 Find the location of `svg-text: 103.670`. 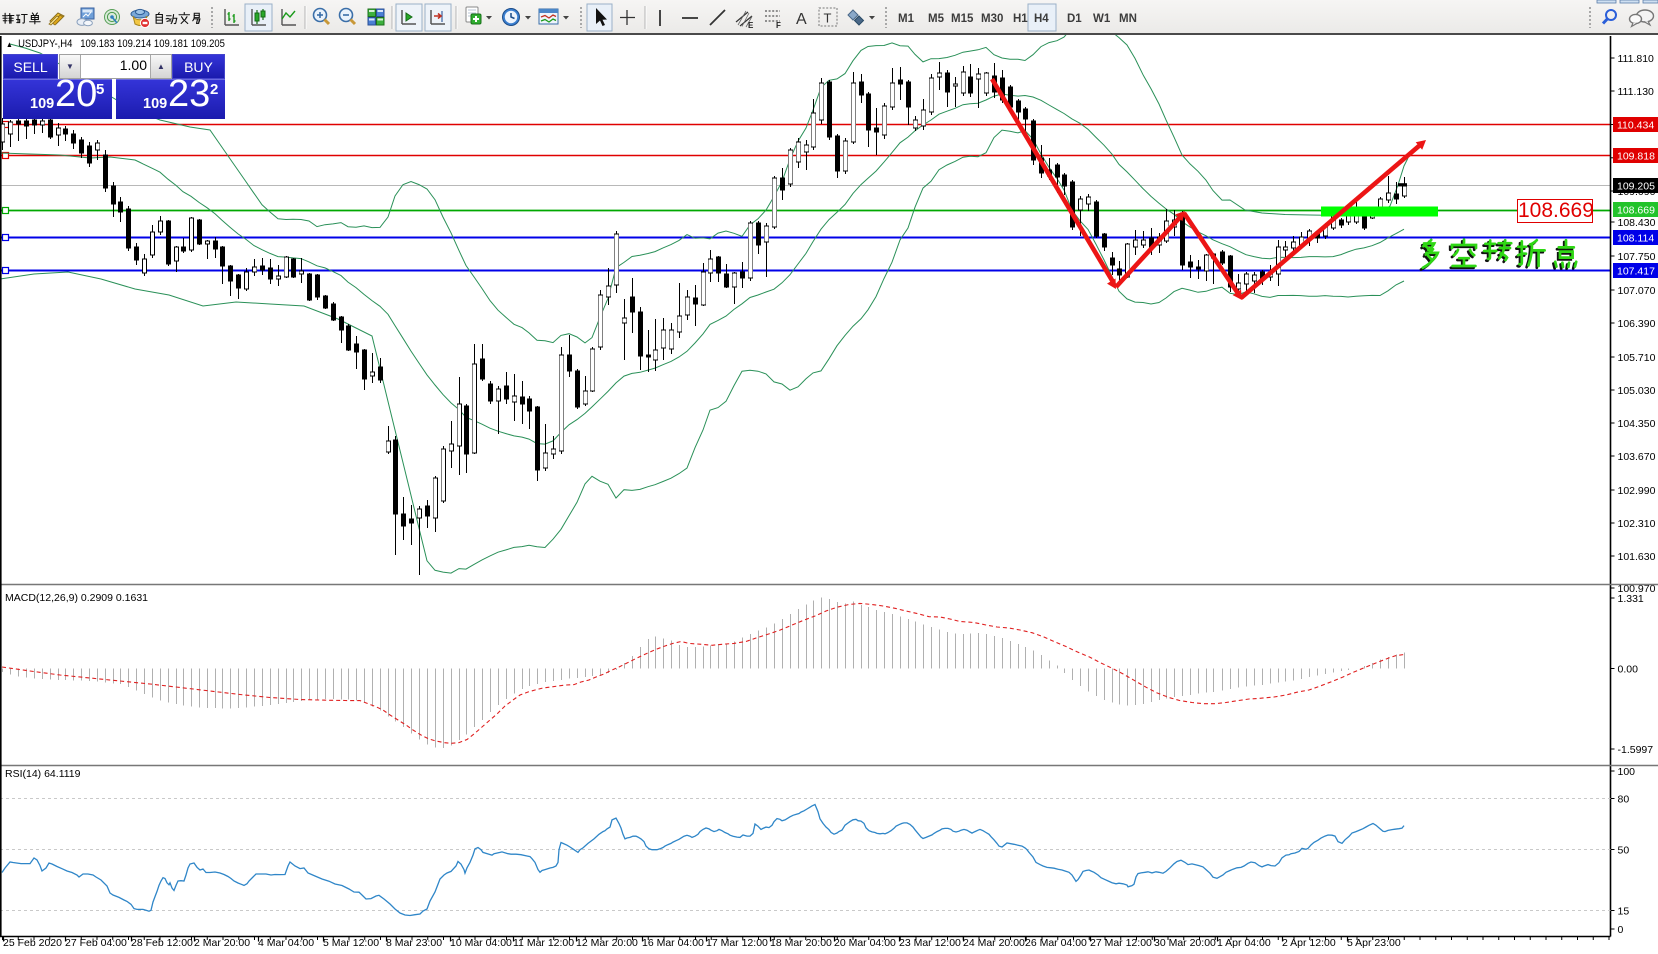

svg-text: 103.670 is located at coordinates (1637, 457).